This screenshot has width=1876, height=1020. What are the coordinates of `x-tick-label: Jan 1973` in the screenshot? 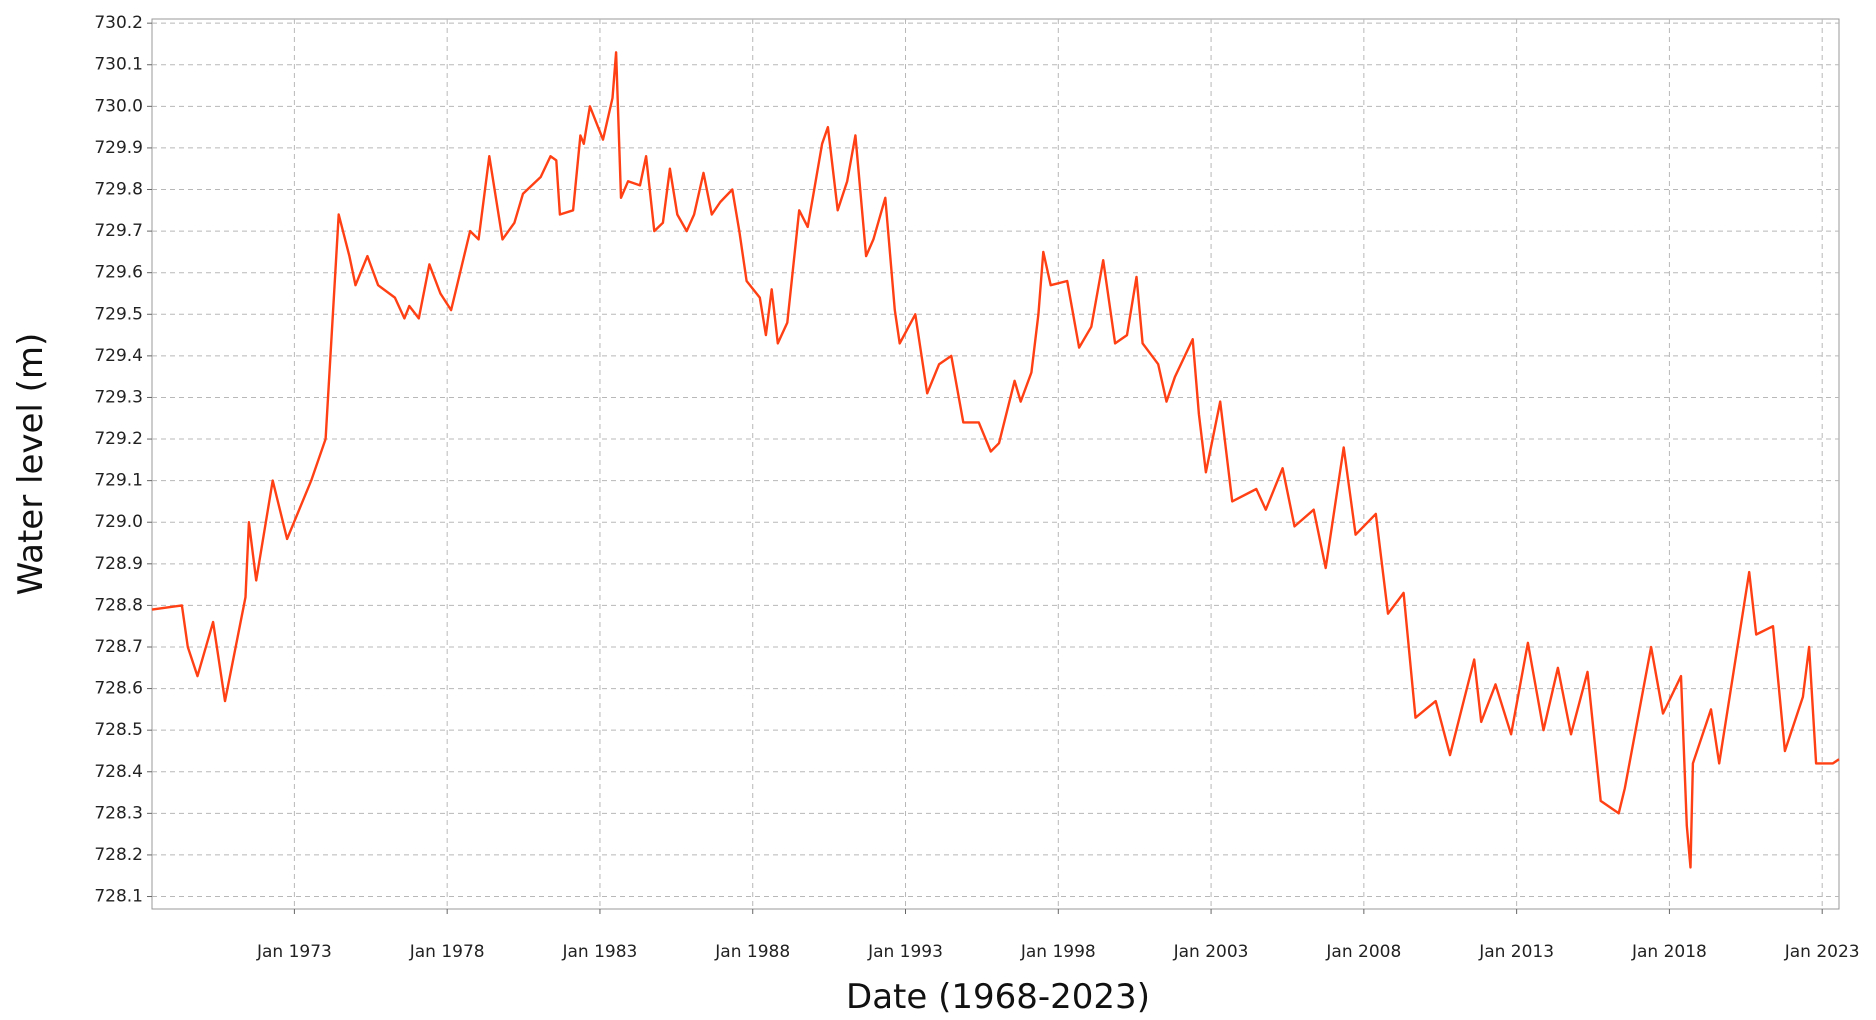 It's located at (294, 952).